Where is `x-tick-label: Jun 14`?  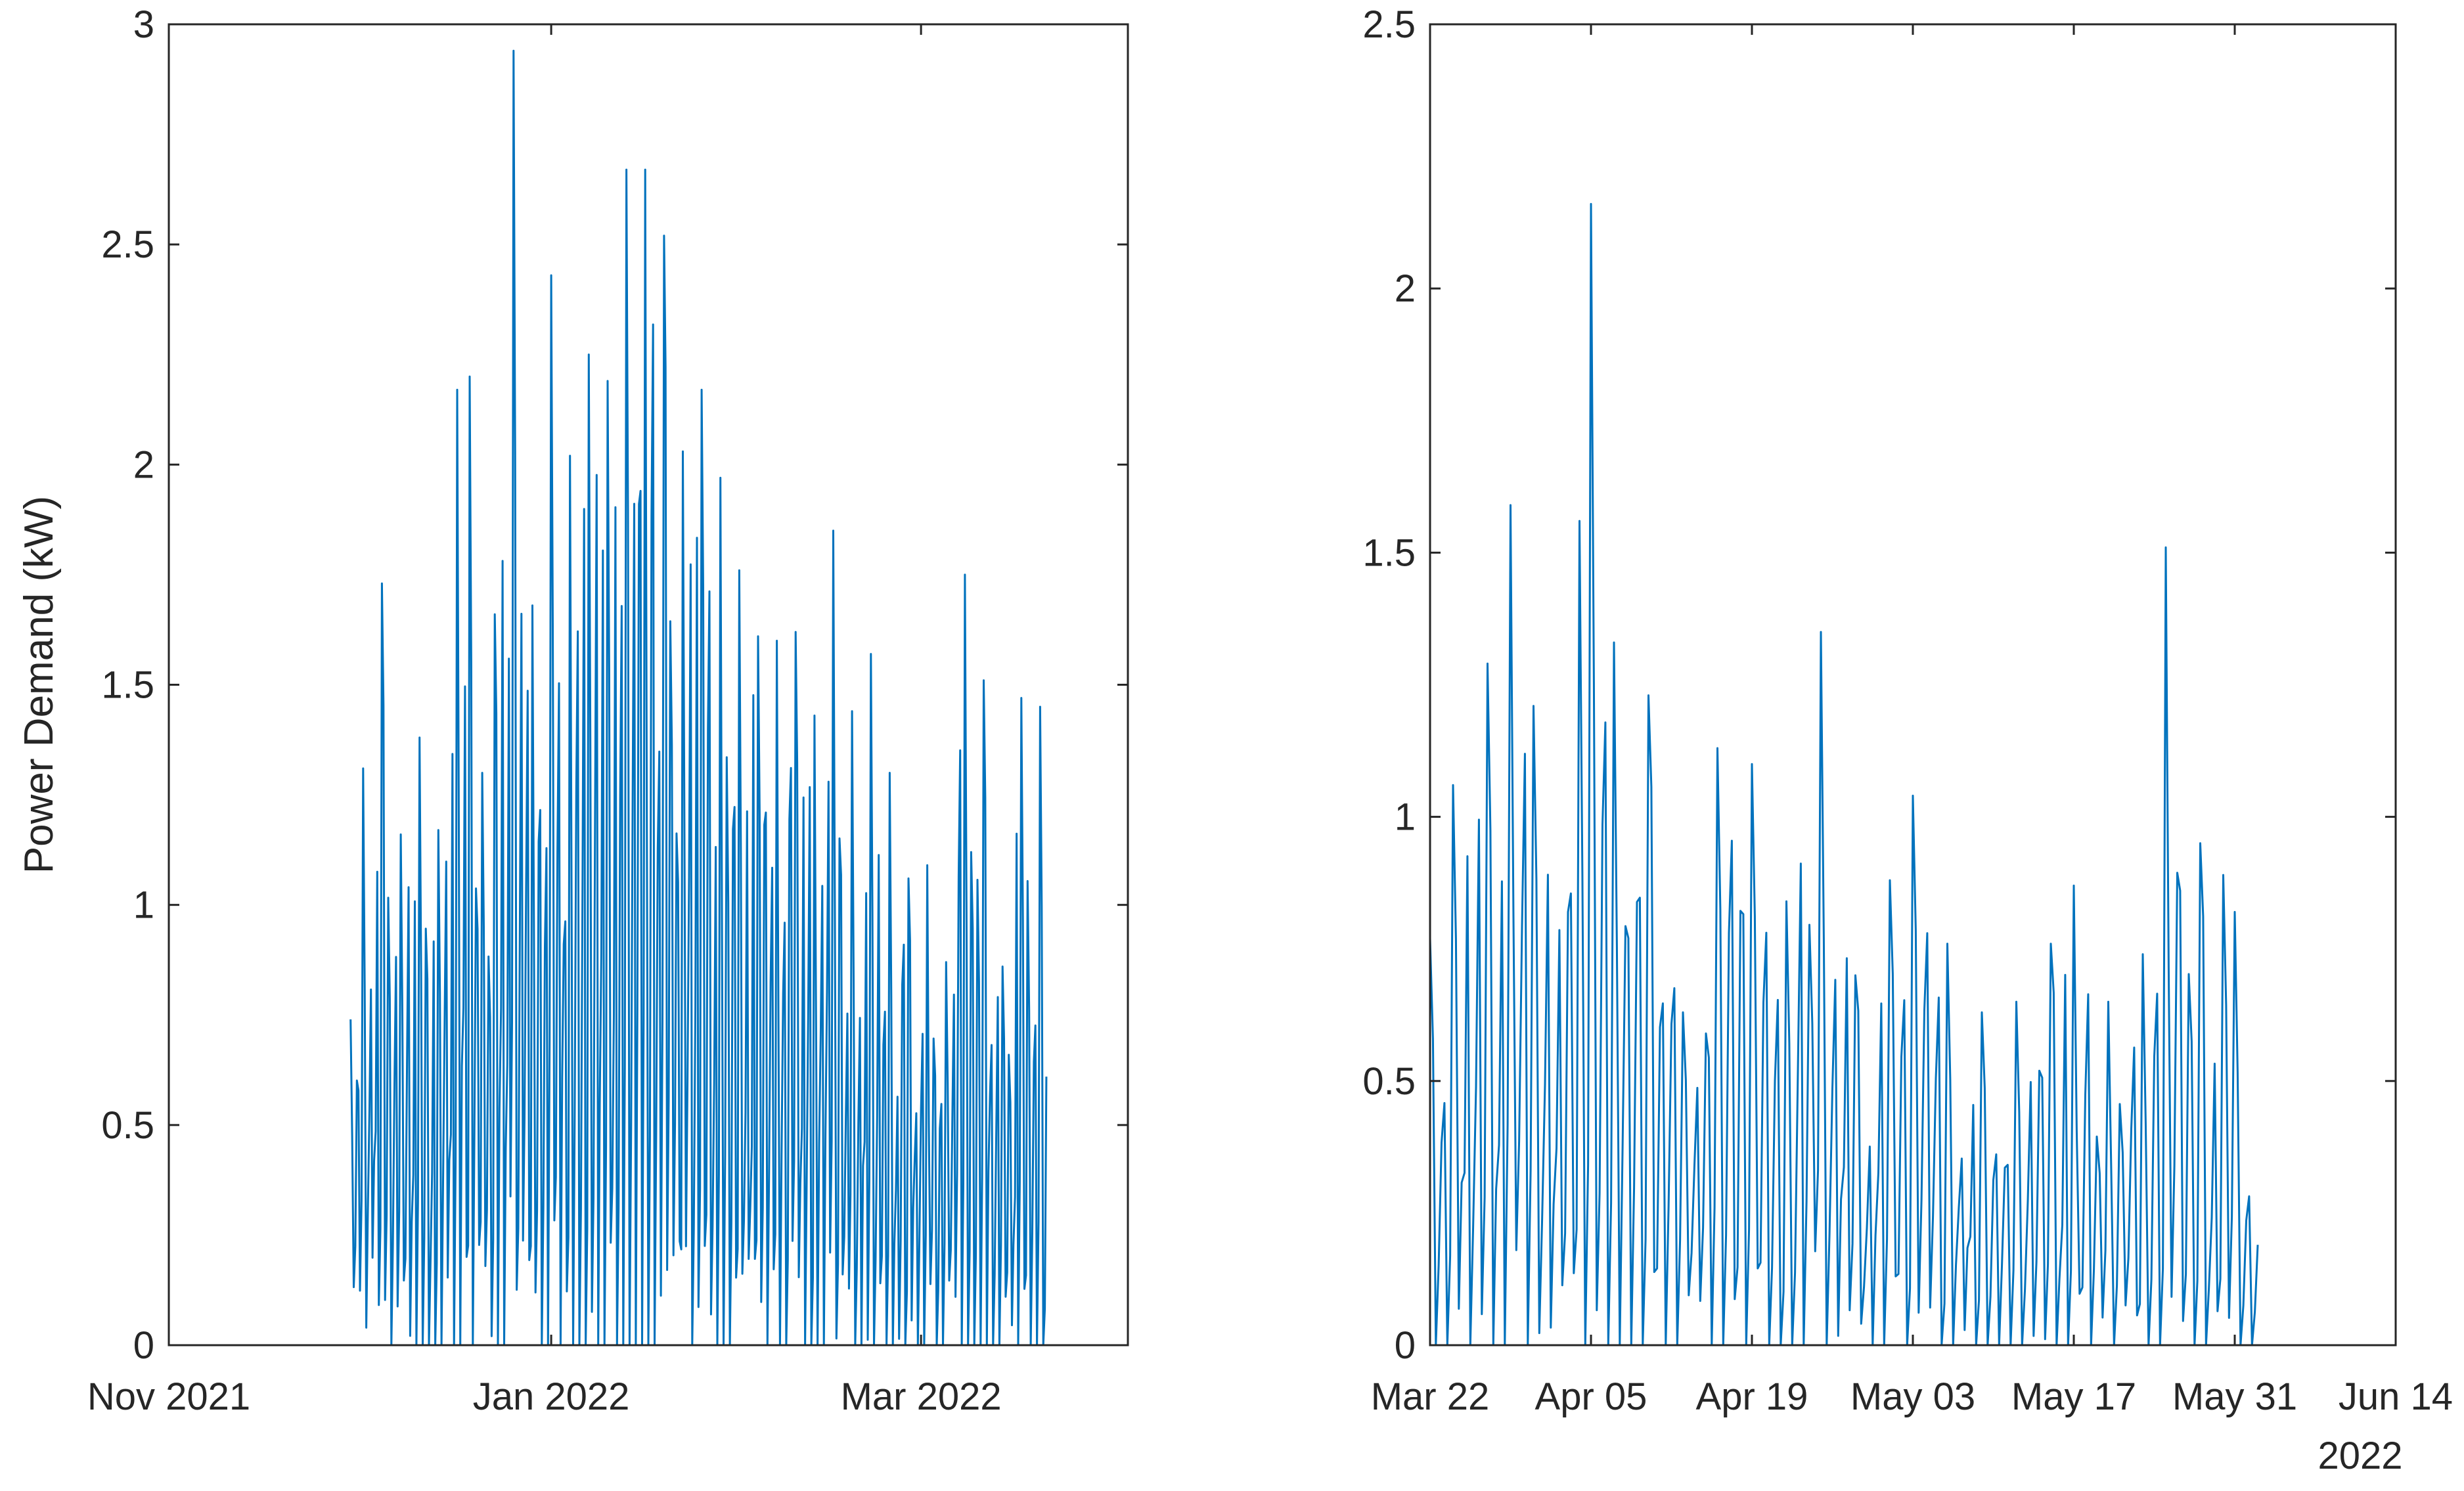 x-tick-label: Jun 14 is located at coordinates (2396, 1396).